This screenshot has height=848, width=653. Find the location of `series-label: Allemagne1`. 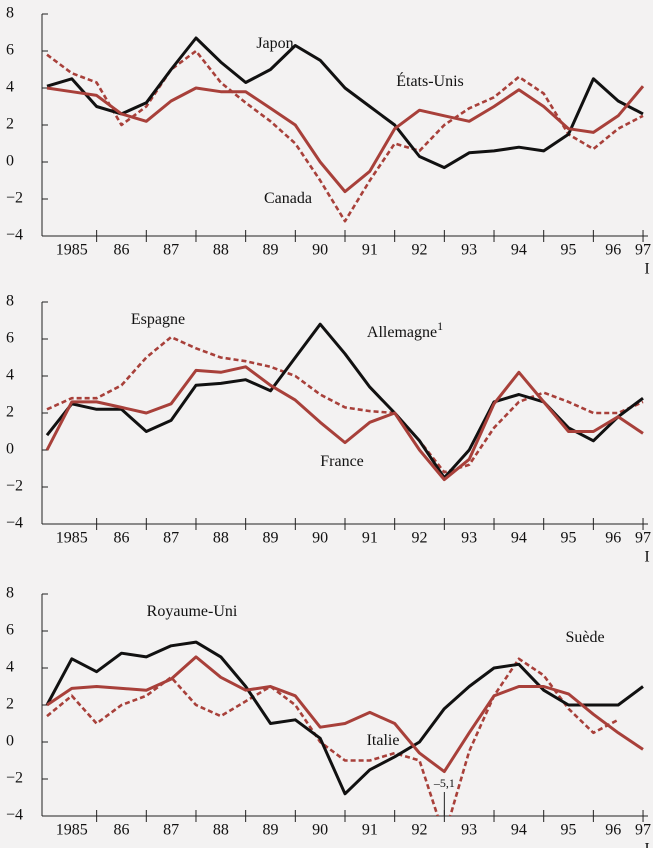

series-label: Allemagne1 is located at coordinates (405, 330).